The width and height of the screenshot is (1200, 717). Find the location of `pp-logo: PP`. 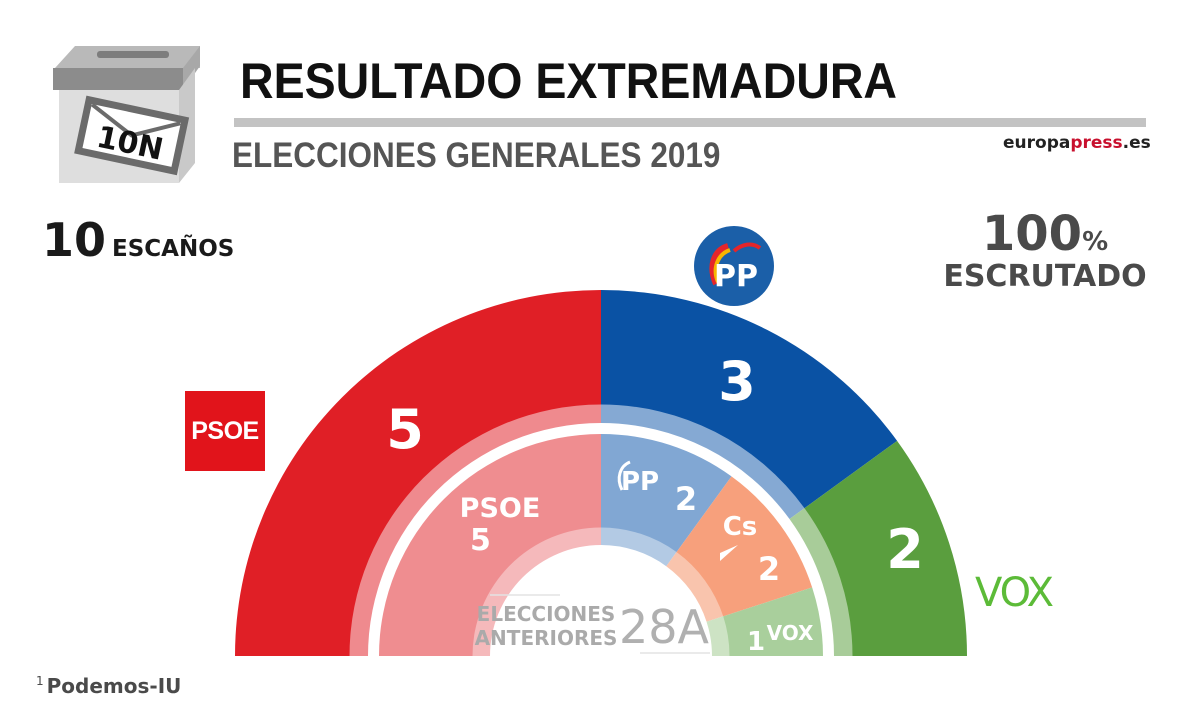

pp-logo: PP is located at coordinates (734, 266).